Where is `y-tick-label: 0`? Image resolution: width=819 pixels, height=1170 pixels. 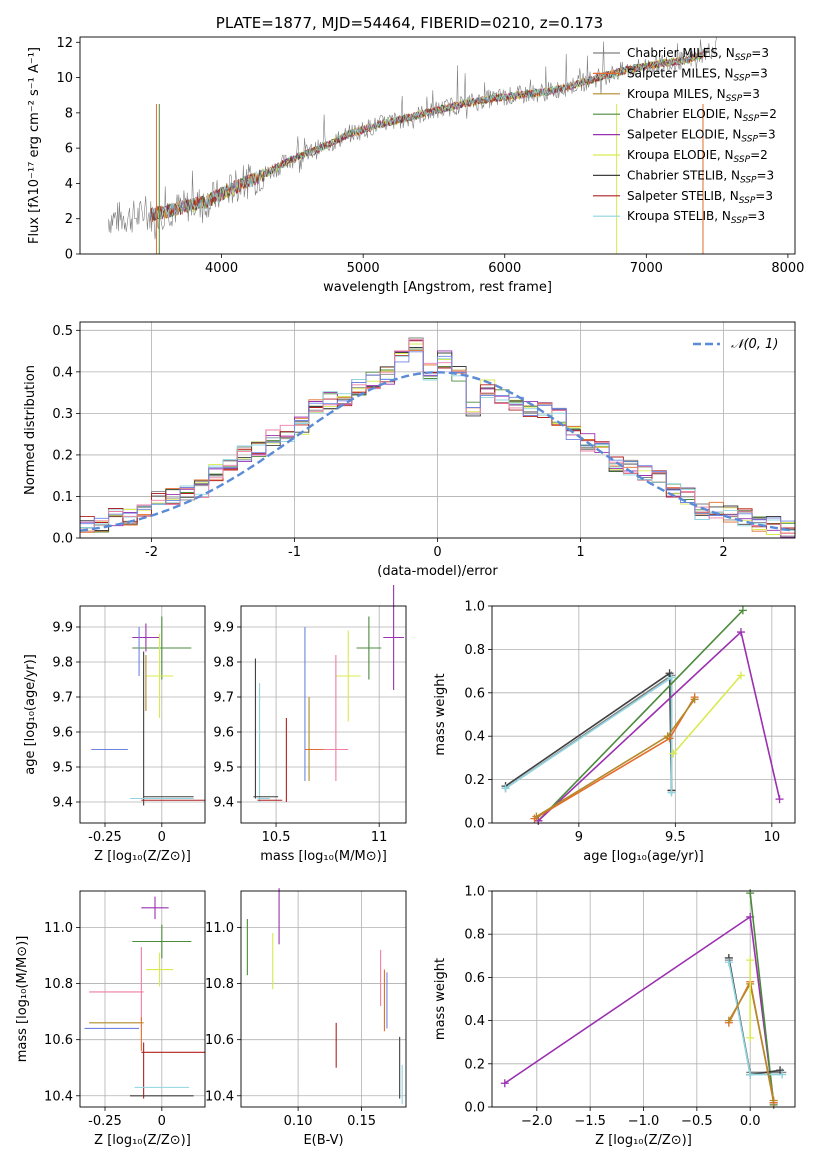 y-tick-label: 0 is located at coordinates (69, 255).